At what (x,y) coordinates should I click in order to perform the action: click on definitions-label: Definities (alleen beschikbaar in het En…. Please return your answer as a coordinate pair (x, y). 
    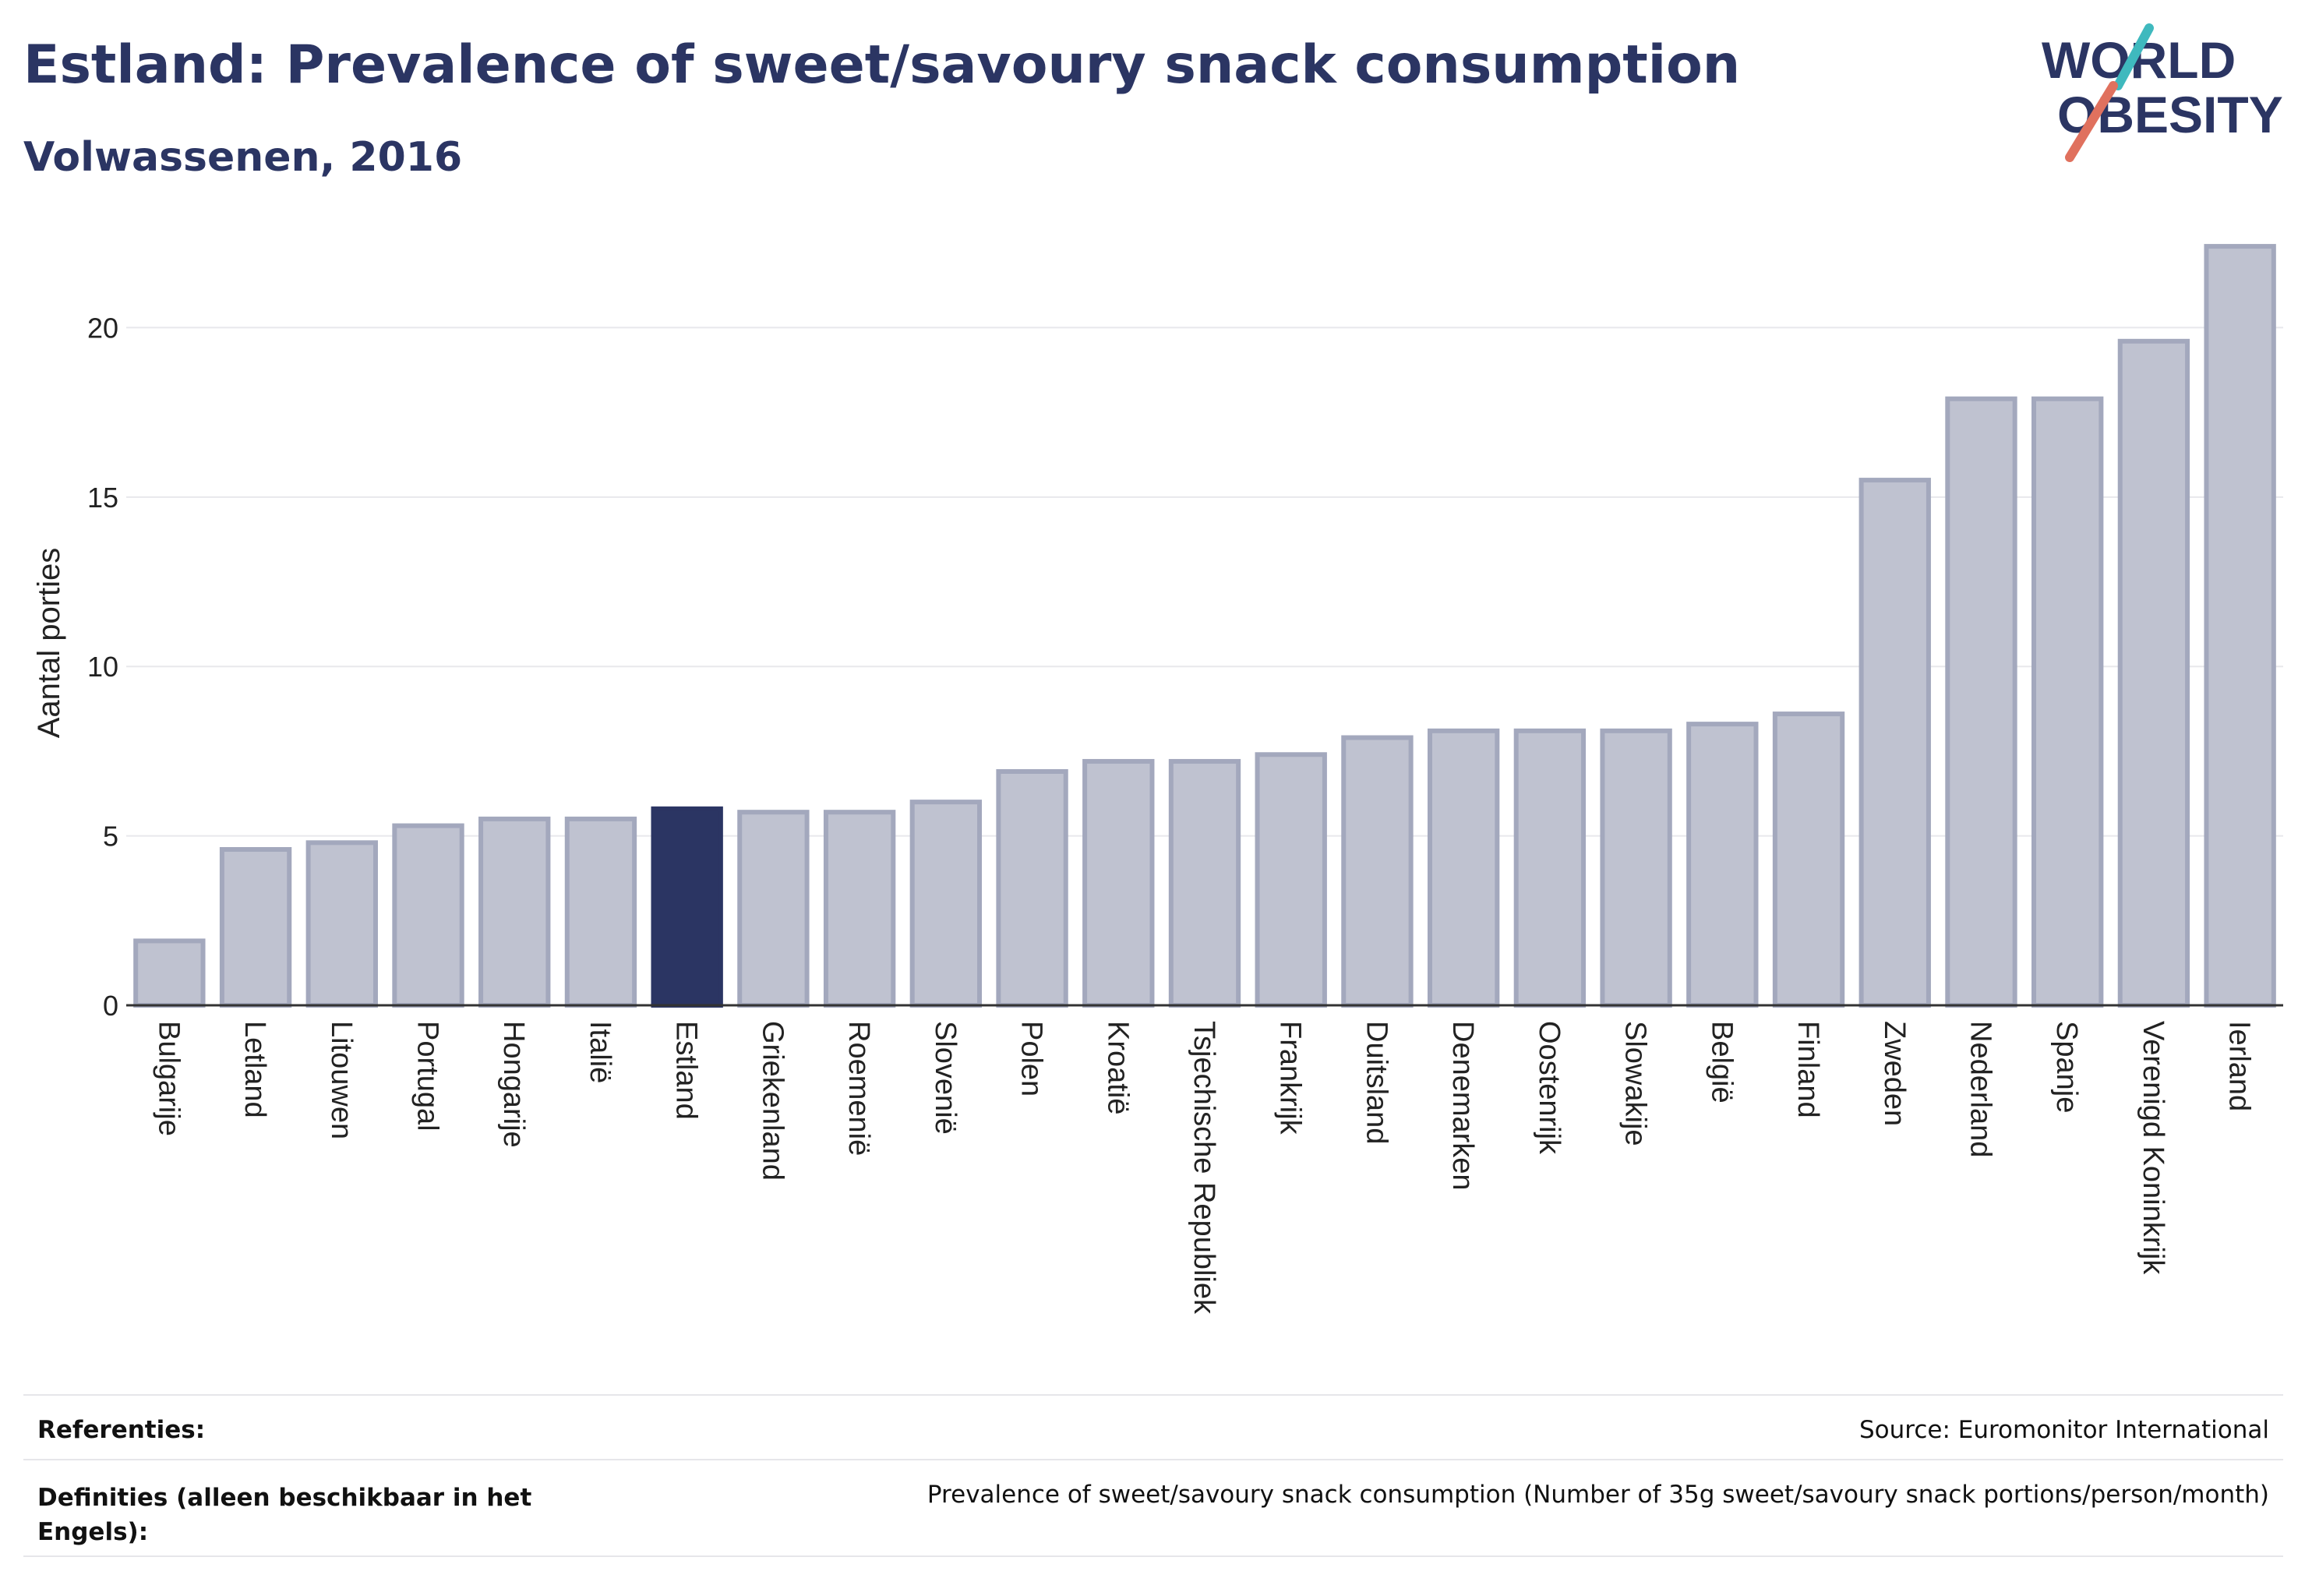
    Looking at the image, I should click on (284, 1515).